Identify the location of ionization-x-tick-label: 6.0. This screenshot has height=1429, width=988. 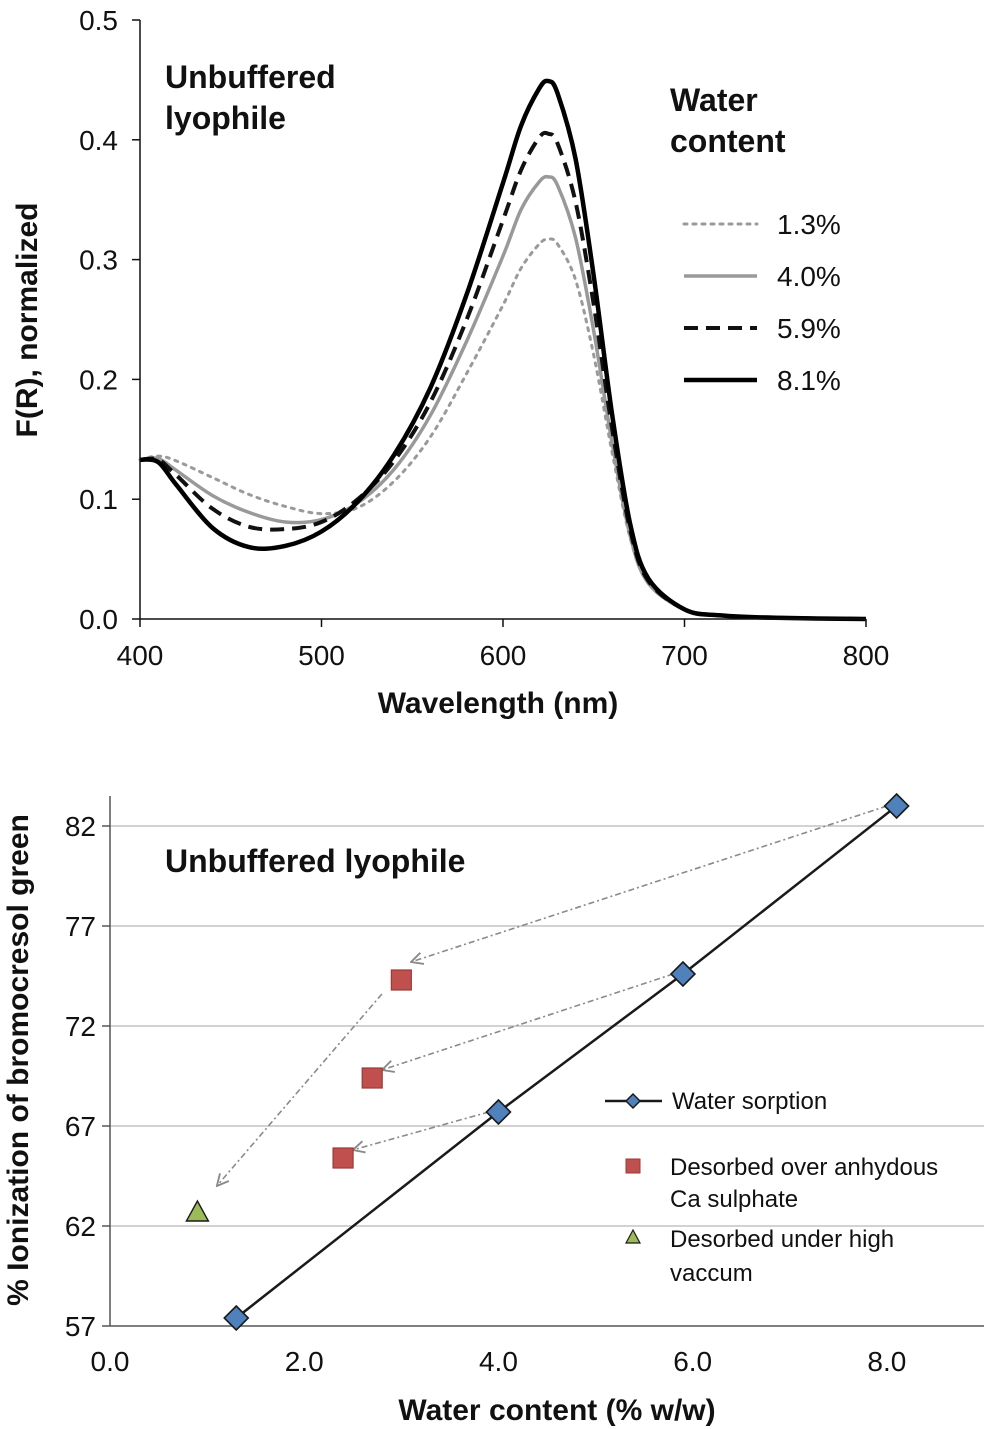
(692, 1361).